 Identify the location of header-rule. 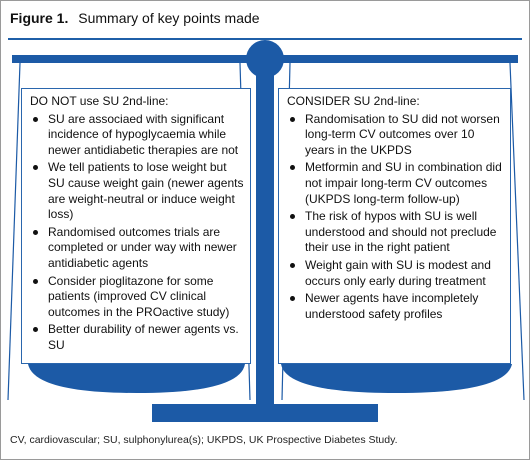
(265, 39).